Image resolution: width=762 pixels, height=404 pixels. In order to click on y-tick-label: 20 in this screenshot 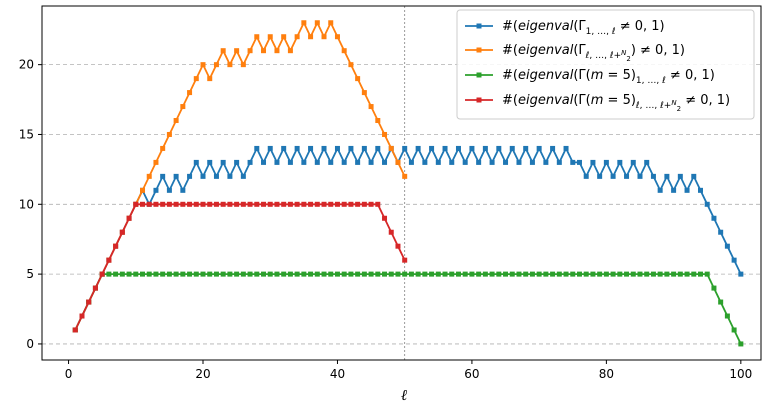, I will do `click(26, 65)`.